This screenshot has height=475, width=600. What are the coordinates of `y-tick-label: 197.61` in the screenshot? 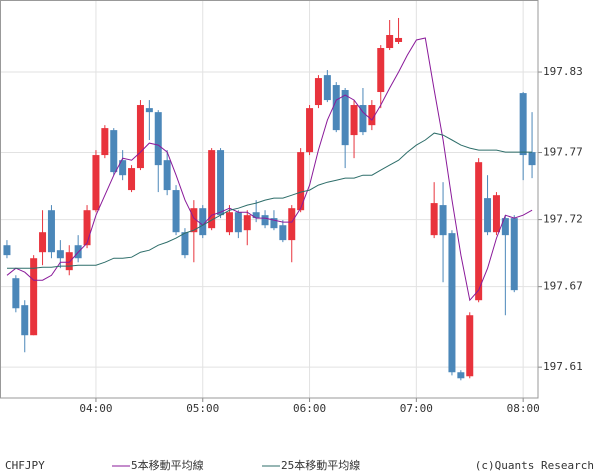 It's located at (563, 366).